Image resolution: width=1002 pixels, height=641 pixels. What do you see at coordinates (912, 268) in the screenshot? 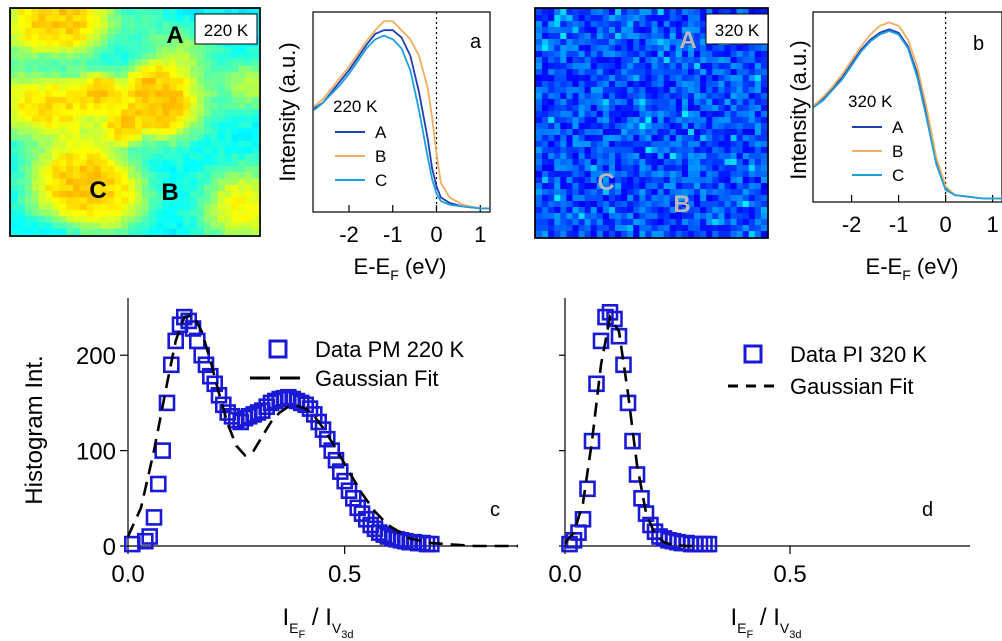
I see `panel-b-xlabel: E-EF (eV)` at bounding box center [912, 268].